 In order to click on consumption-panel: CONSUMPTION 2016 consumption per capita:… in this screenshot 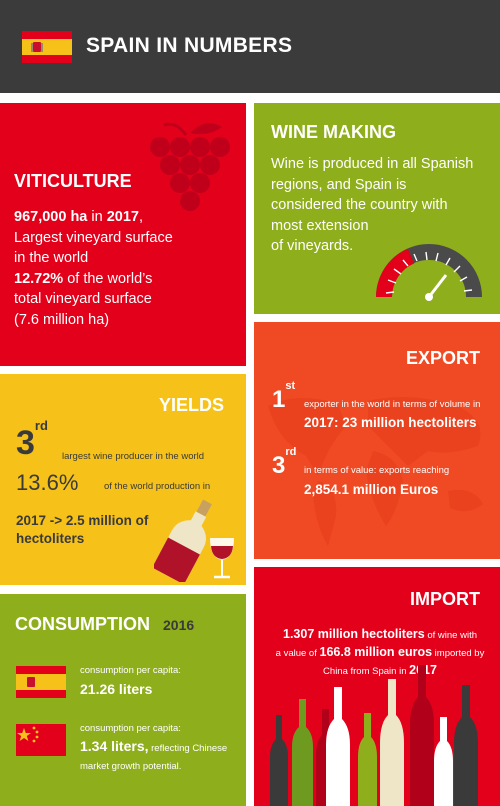, I will do `click(123, 700)`.